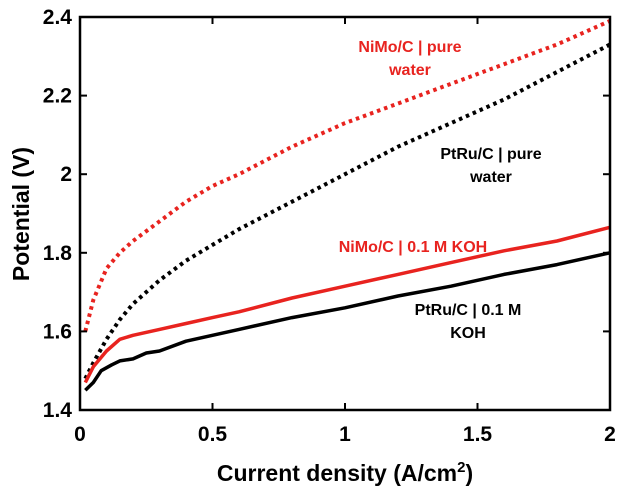 The height and width of the screenshot is (490, 617). I want to click on x-tick-label: 1.5, so click(478, 434).